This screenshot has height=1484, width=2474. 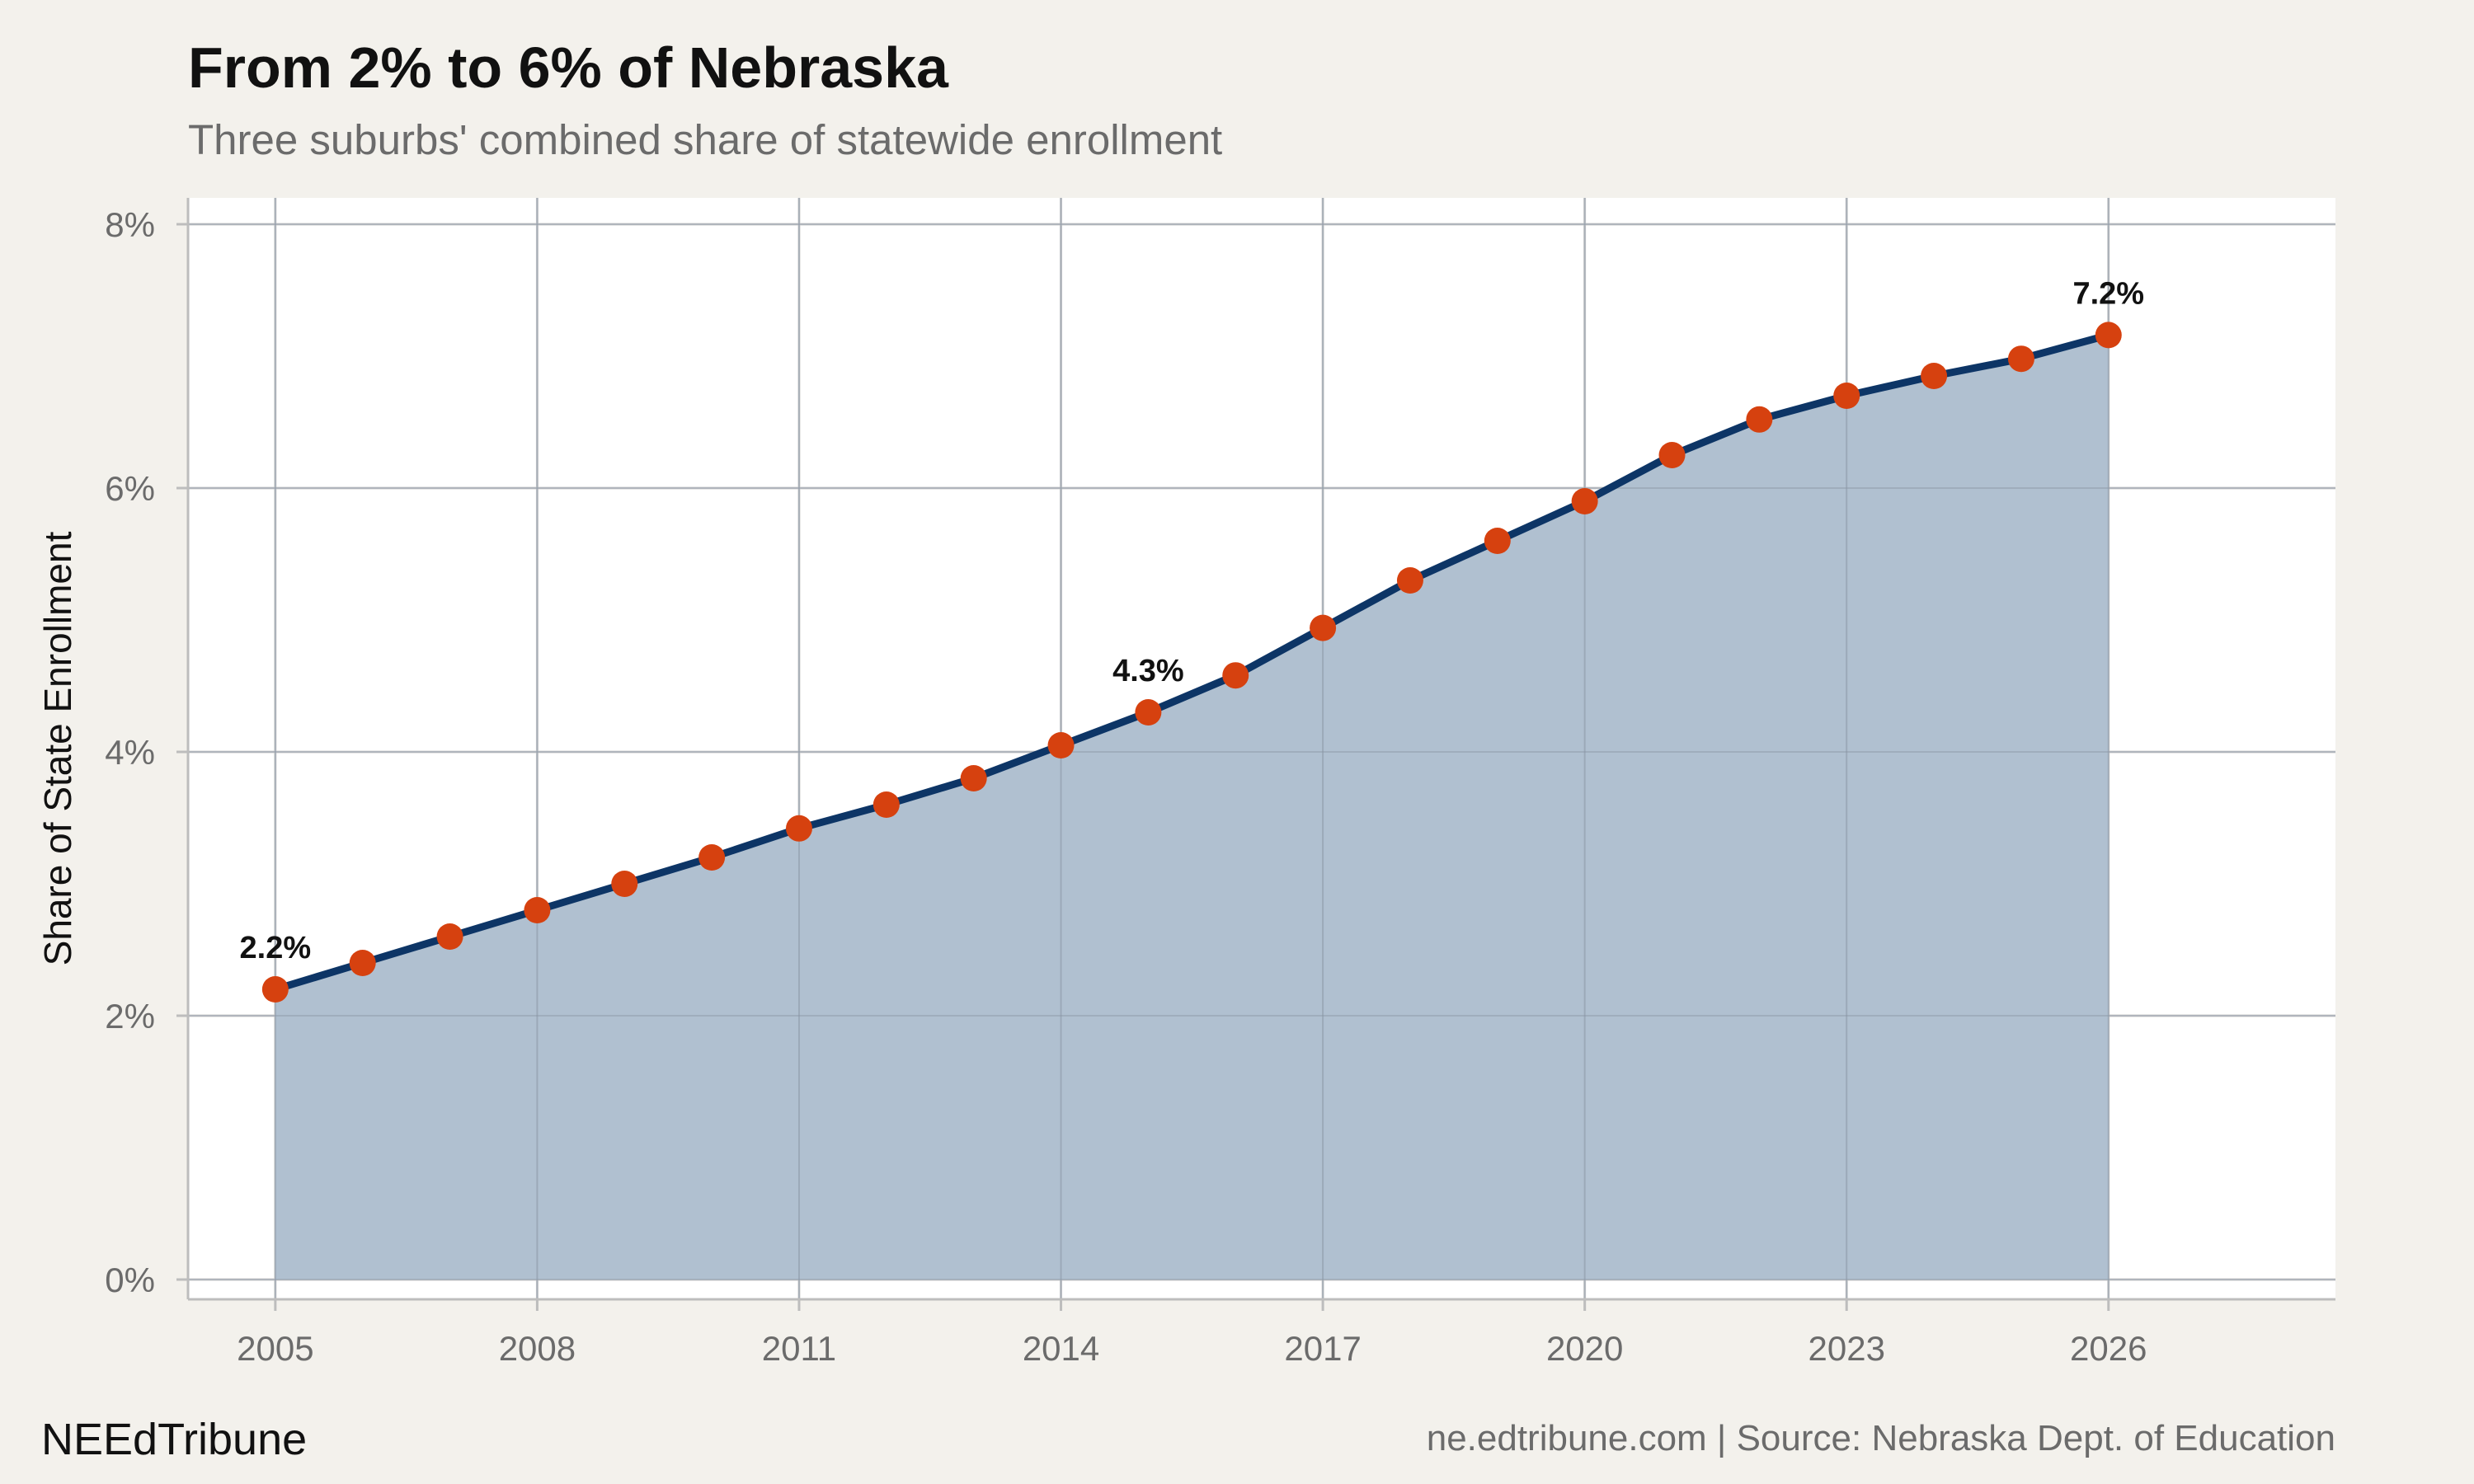 What do you see at coordinates (1061, 1348) in the screenshot?
I see `x-tick-label: 2014` at bounding box center [1061, 1348].